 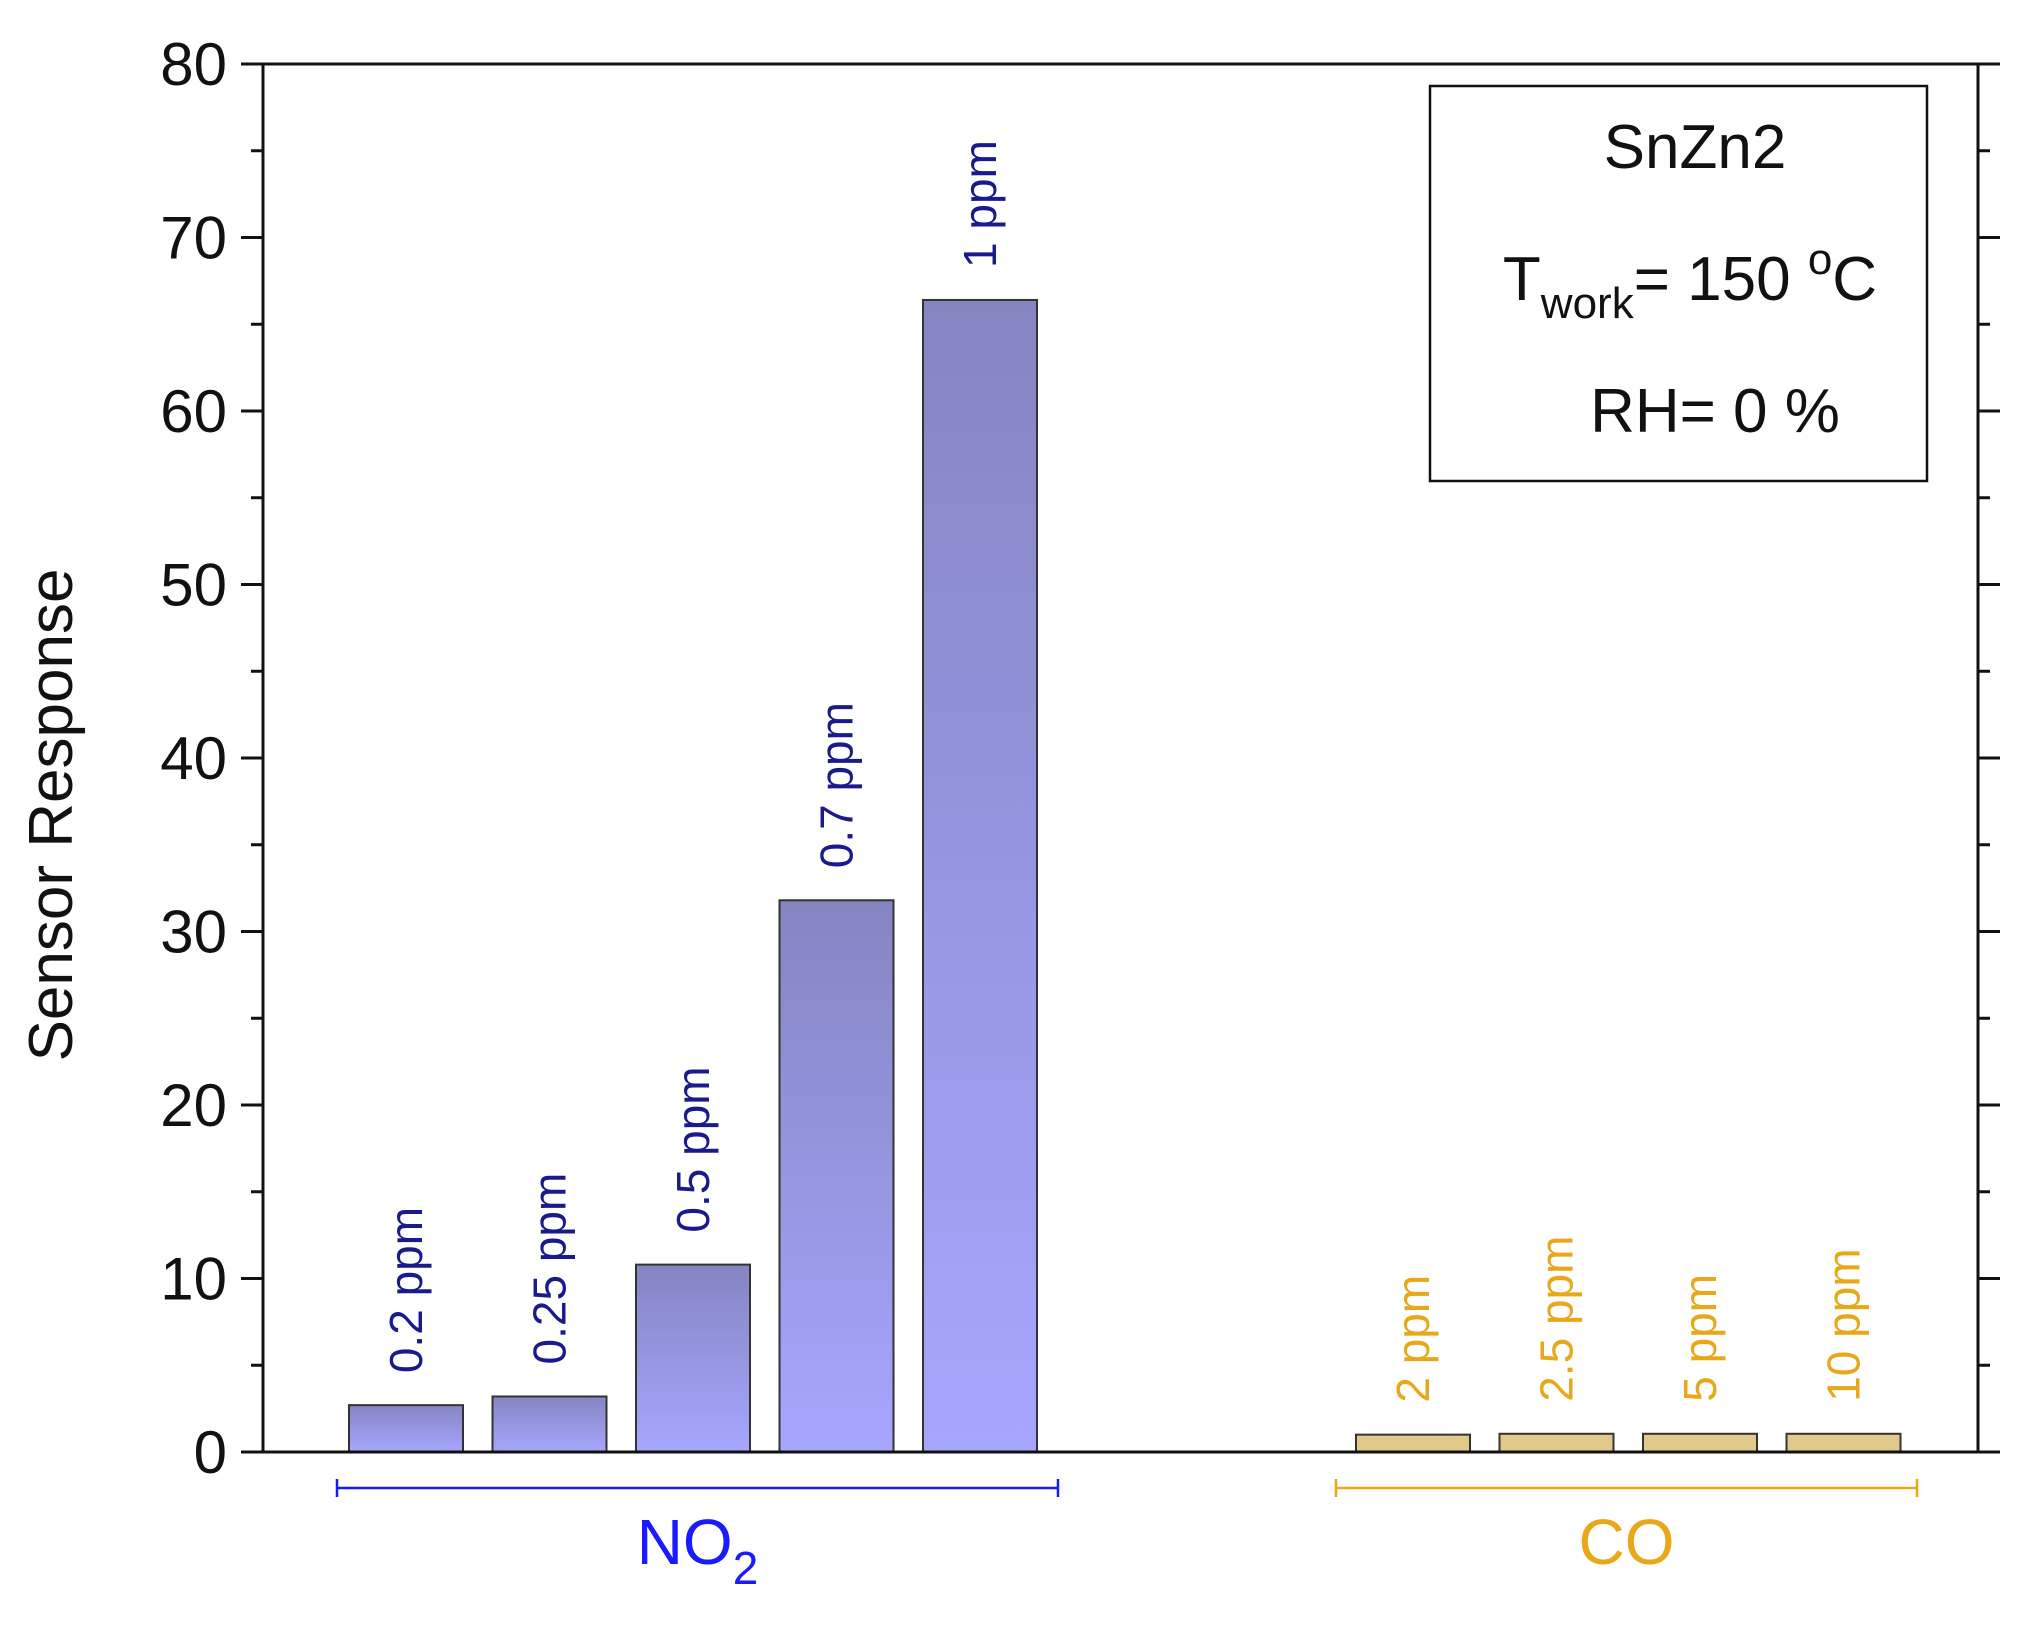 What do you see at coordinates (1587, 303) in the screenshot?
I see `temperature-subscript: work` at bounding box center [1587, 303].